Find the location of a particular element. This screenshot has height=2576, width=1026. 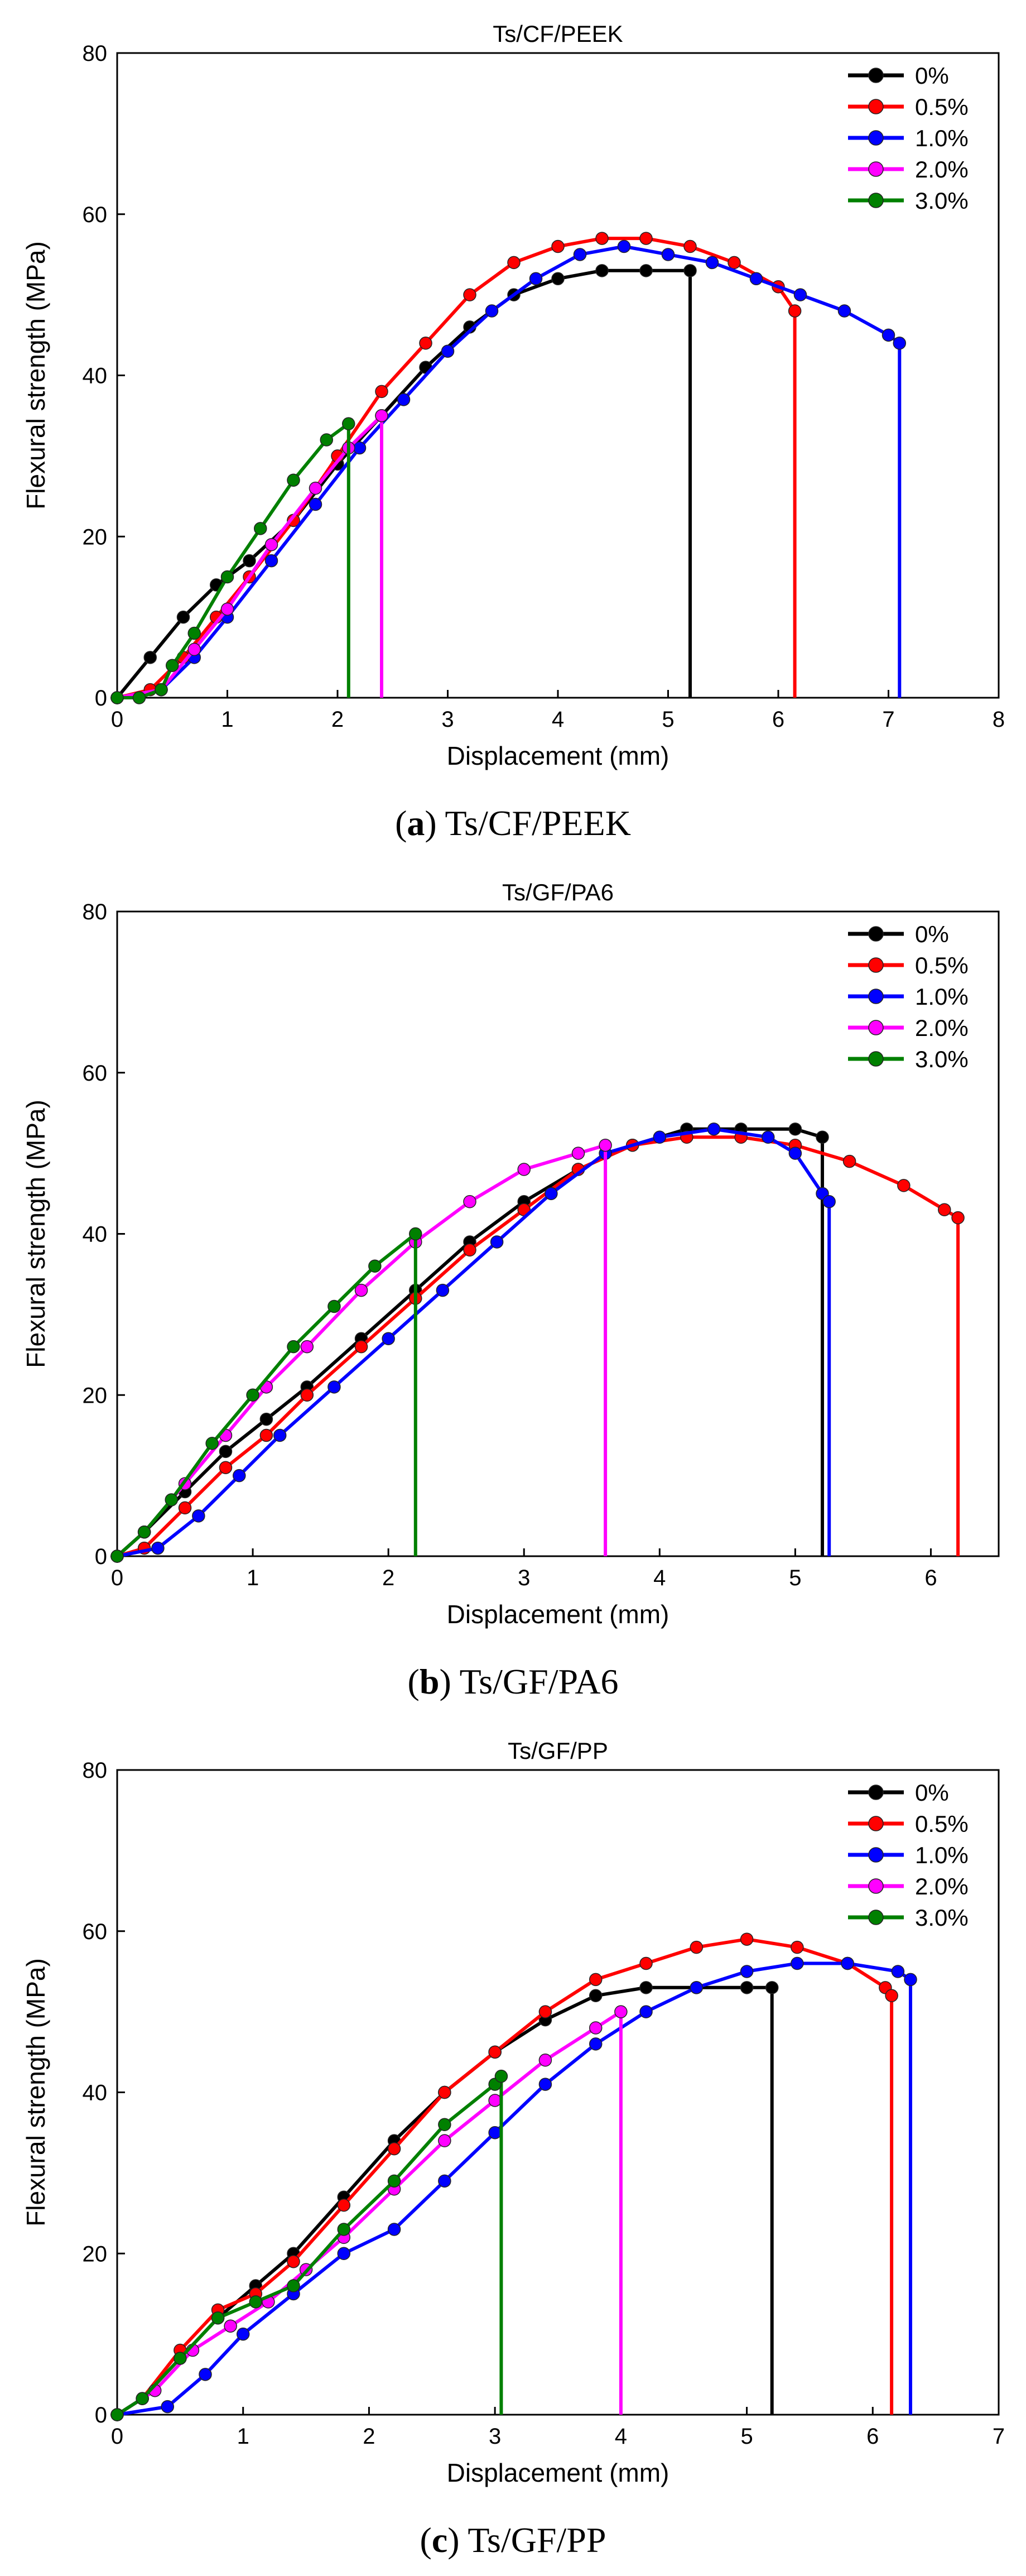

legend-entry: 2.0% is located at coordinates (942, 1028).